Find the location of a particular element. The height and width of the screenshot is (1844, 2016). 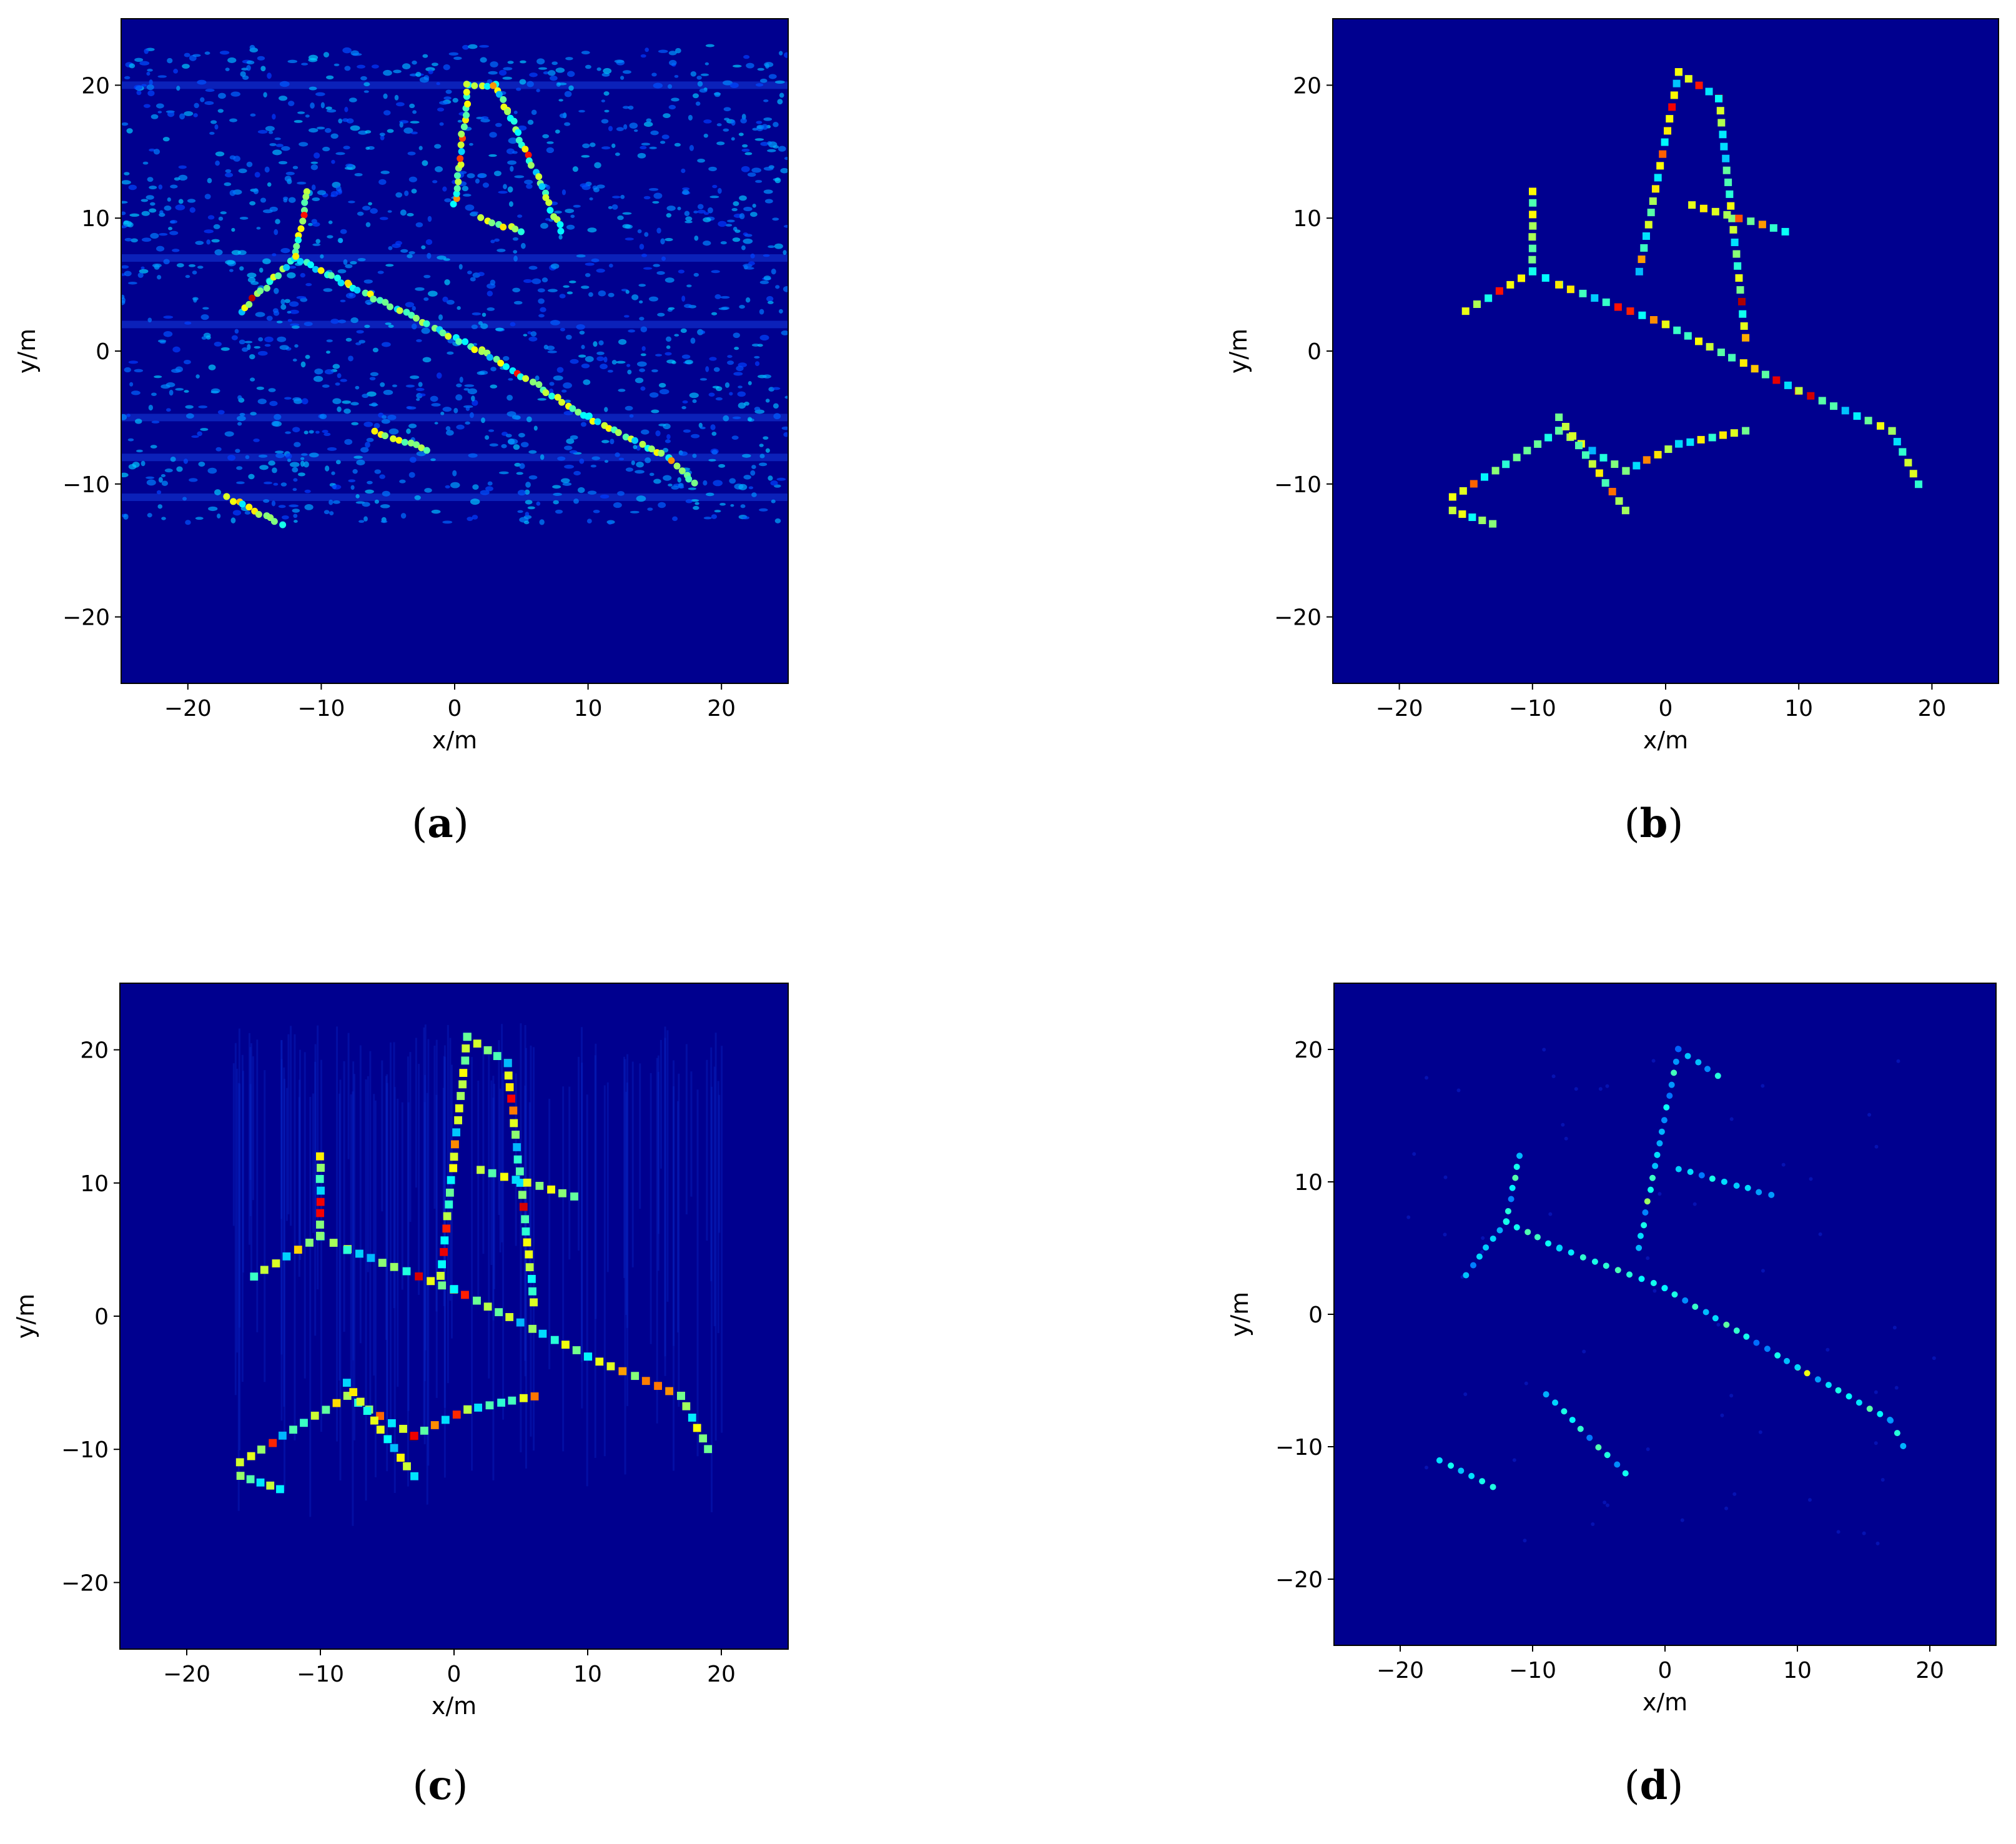

x-tick-label: −20 is located at coordinates (1399, 708).